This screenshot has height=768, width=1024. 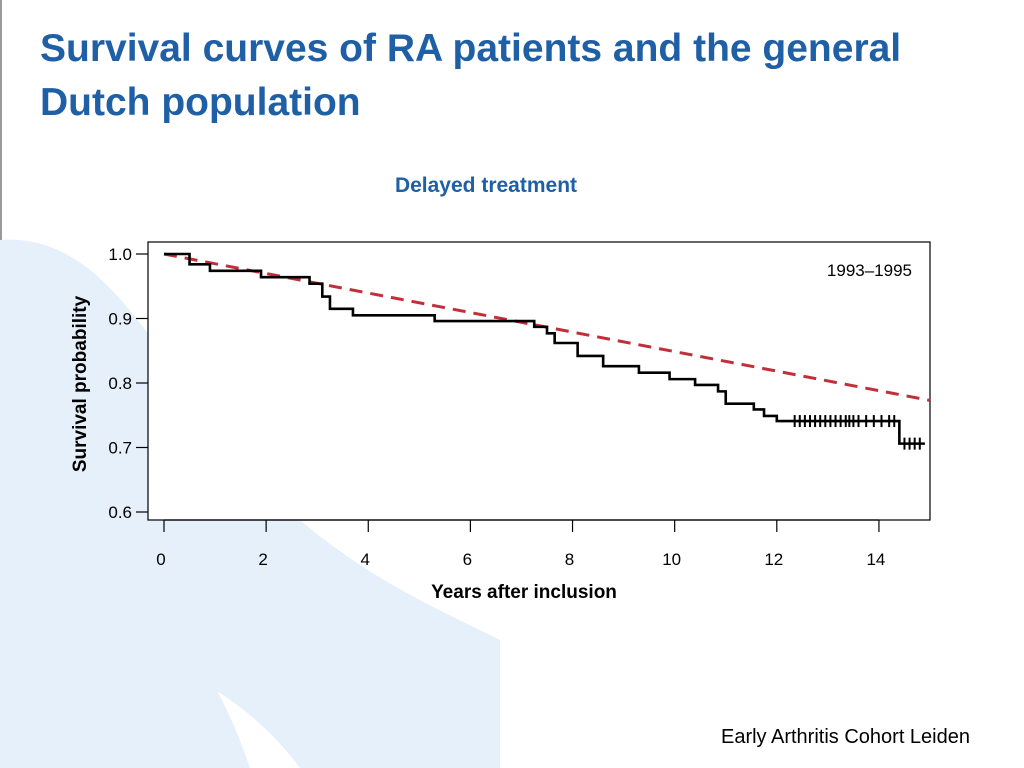 What do you see at coordinates (486, 185) in the screenshot?
I see `chart-title: Delayed treatment` at bounding box center [486, 185].